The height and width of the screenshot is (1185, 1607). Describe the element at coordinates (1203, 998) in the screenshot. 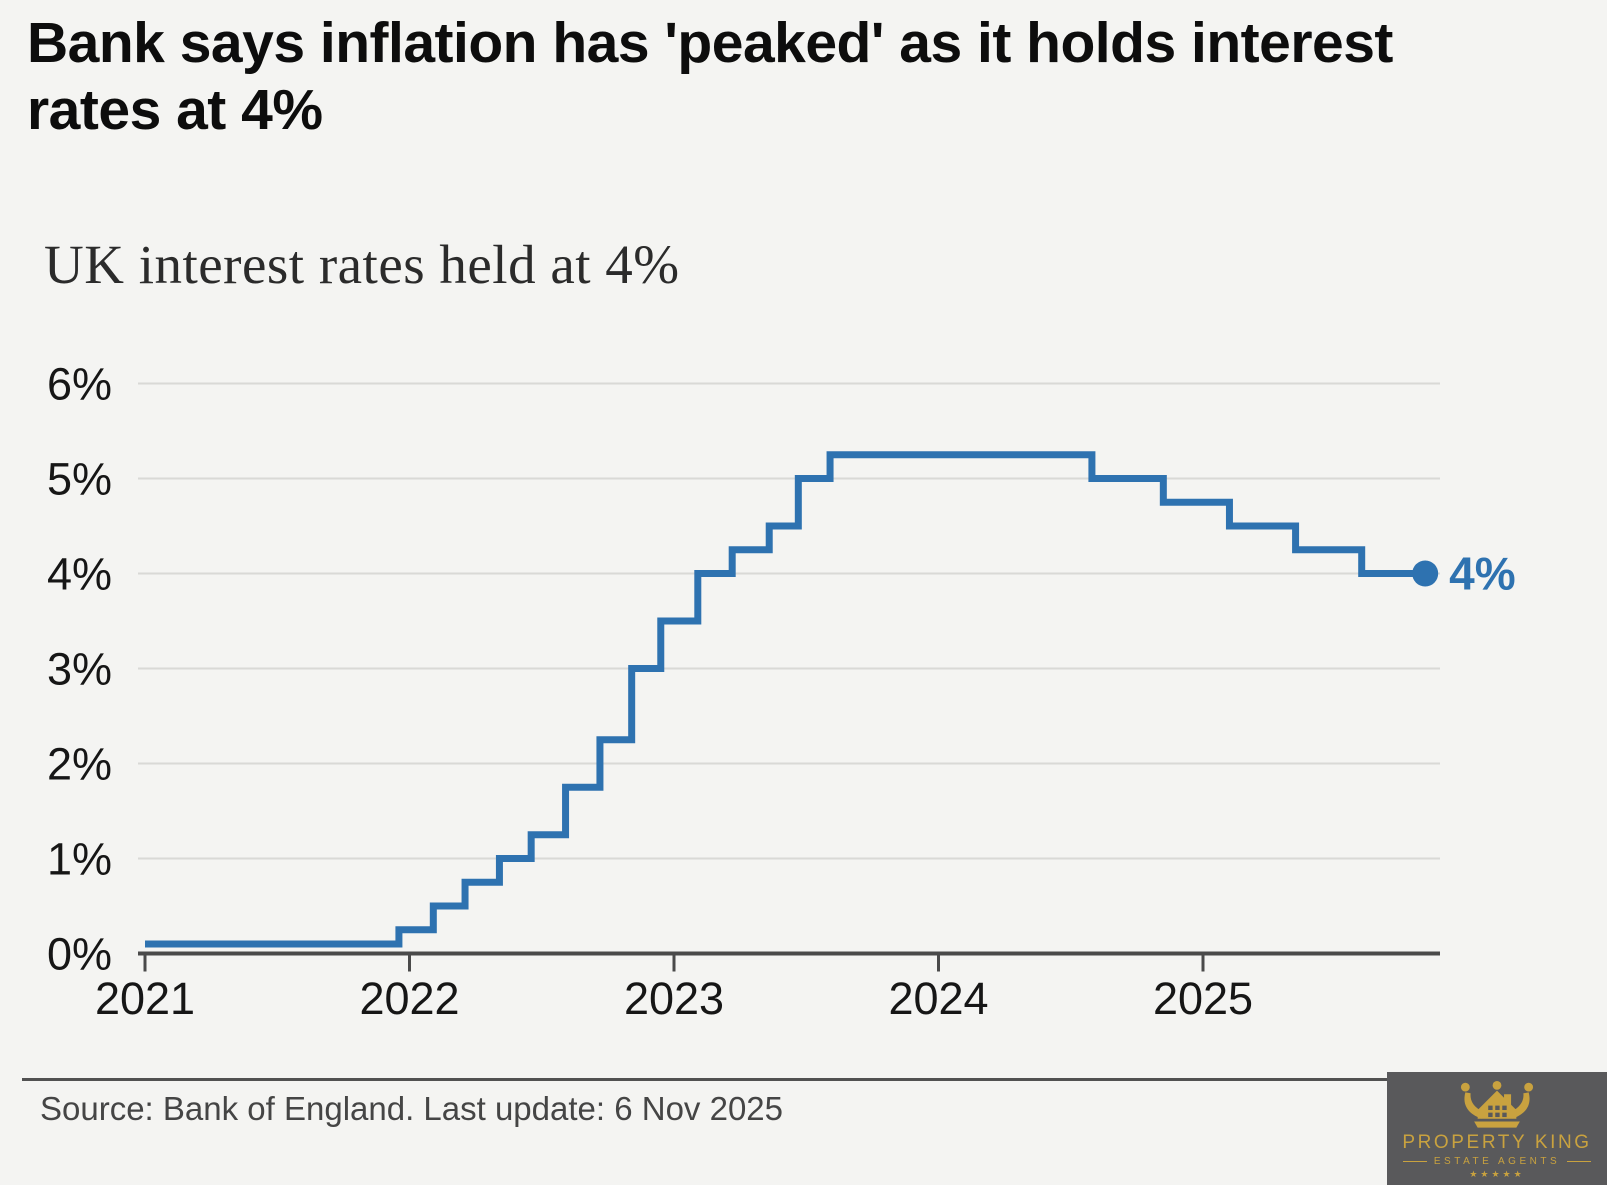

I see `x-axis-label: 2025` at that location.